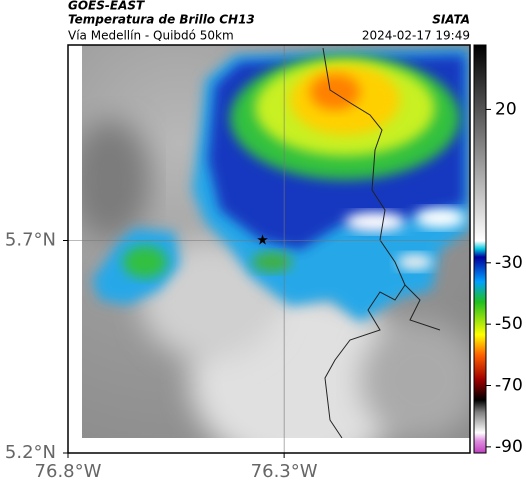  I want to click on datetime: 2024-02-17 19:49, so click(416, 36).